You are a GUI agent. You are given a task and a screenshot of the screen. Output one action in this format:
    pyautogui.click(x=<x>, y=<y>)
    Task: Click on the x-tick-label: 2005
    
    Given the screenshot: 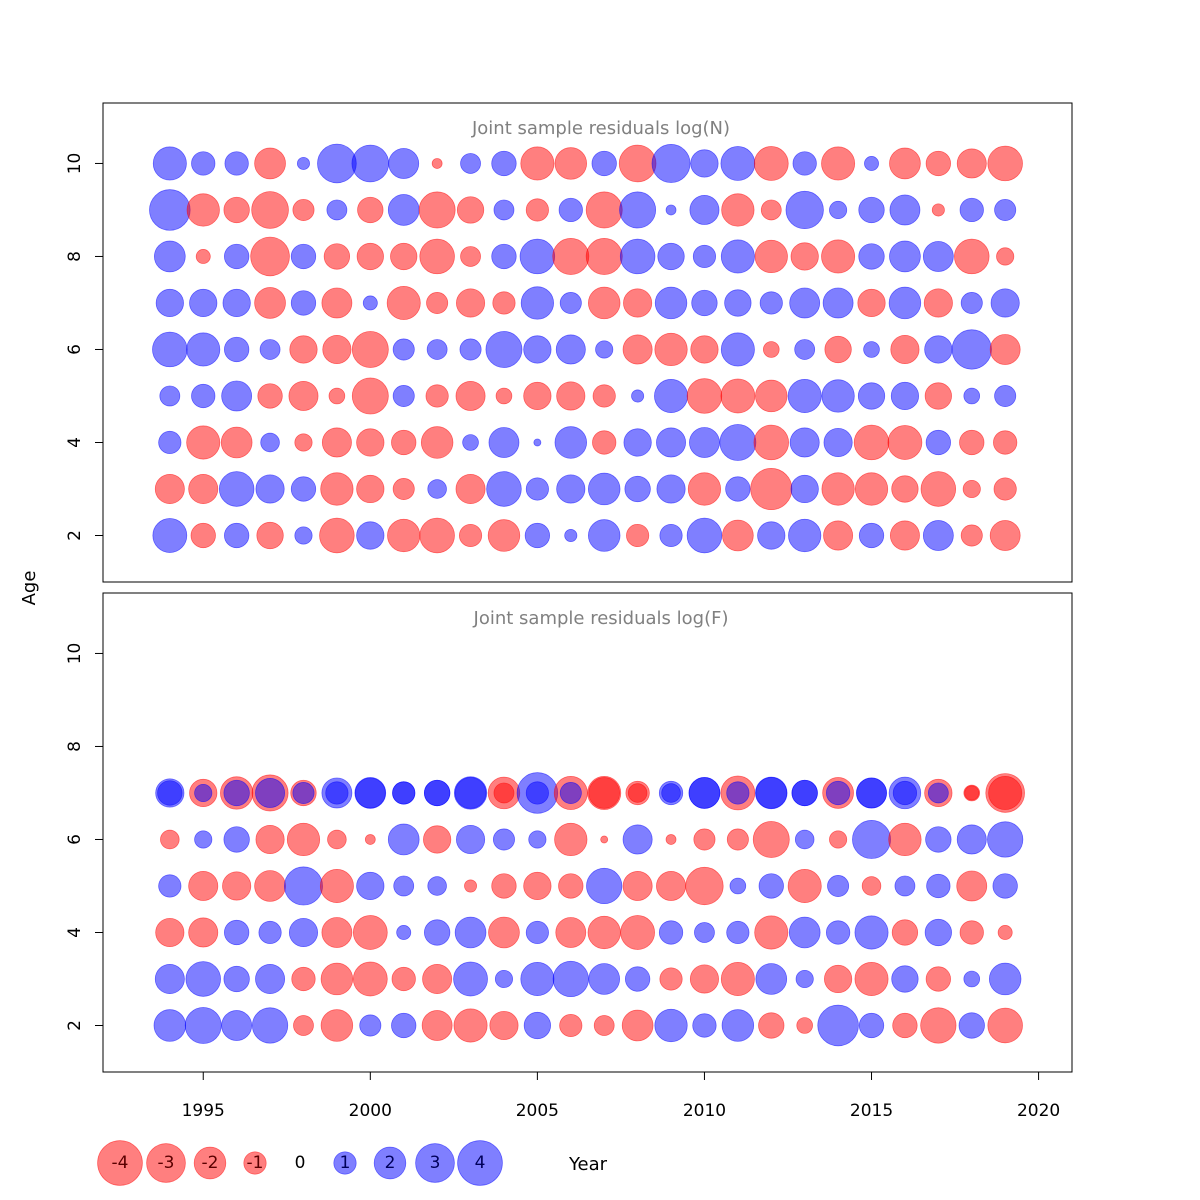 What is the action you would take?
    pyautogui.click(x=537, y=1111)
    